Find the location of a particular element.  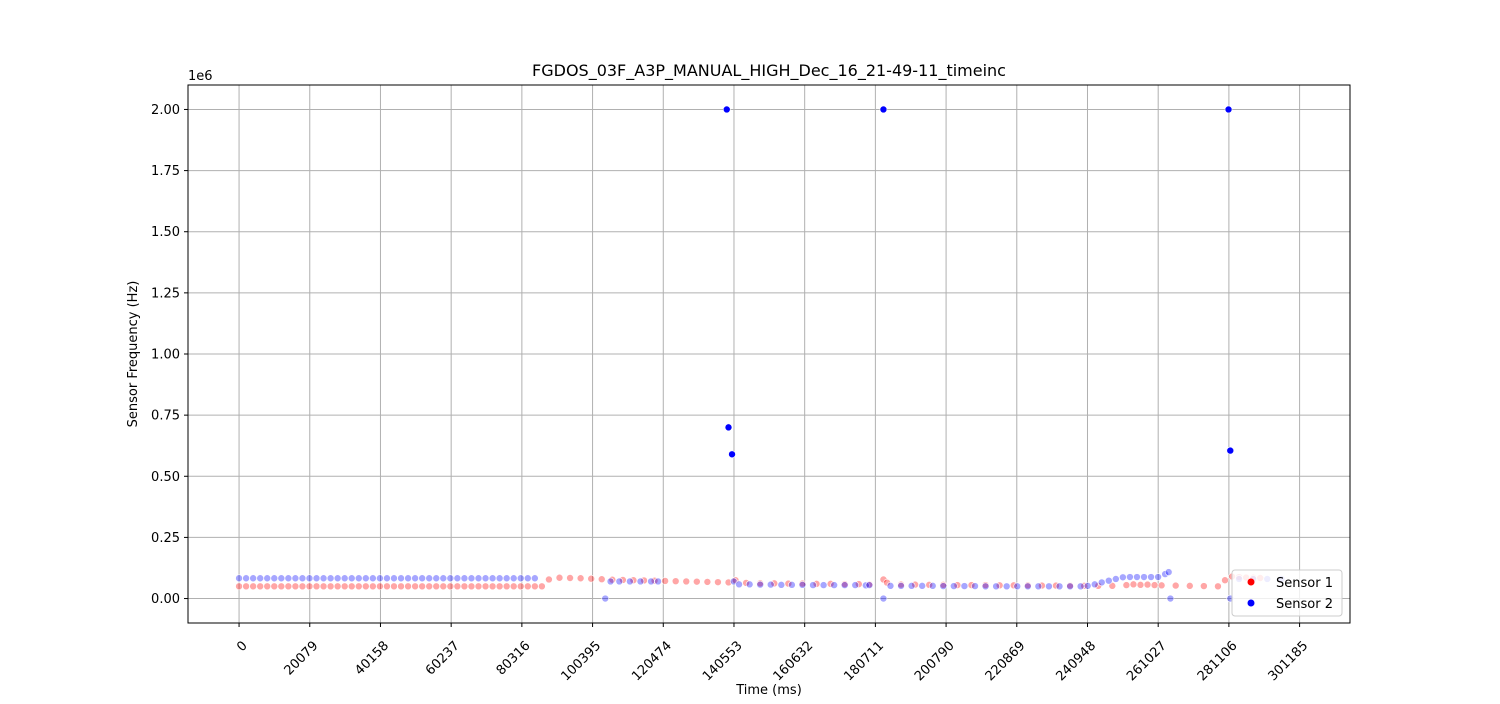

x-tick-label: 220869 is located at coordinates (1006, 662).